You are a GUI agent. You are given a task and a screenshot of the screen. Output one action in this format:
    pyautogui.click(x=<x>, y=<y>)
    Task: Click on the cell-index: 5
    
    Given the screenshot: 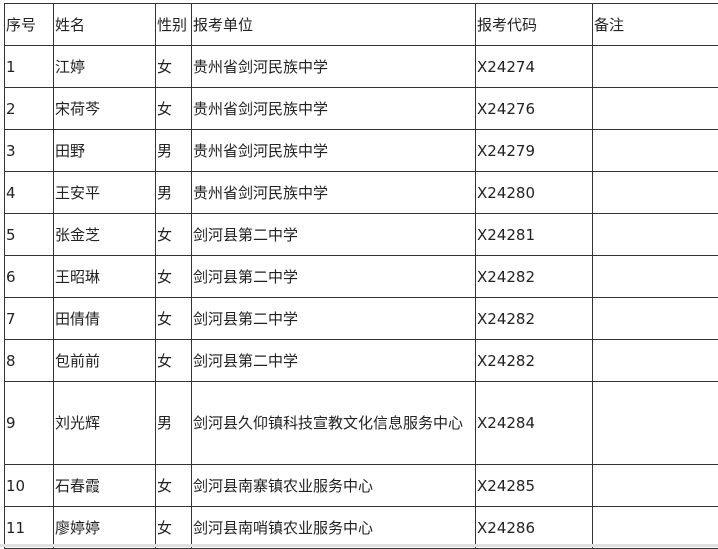 What is the action you would take?
    pyautogui.click(x=29, y=235)
    